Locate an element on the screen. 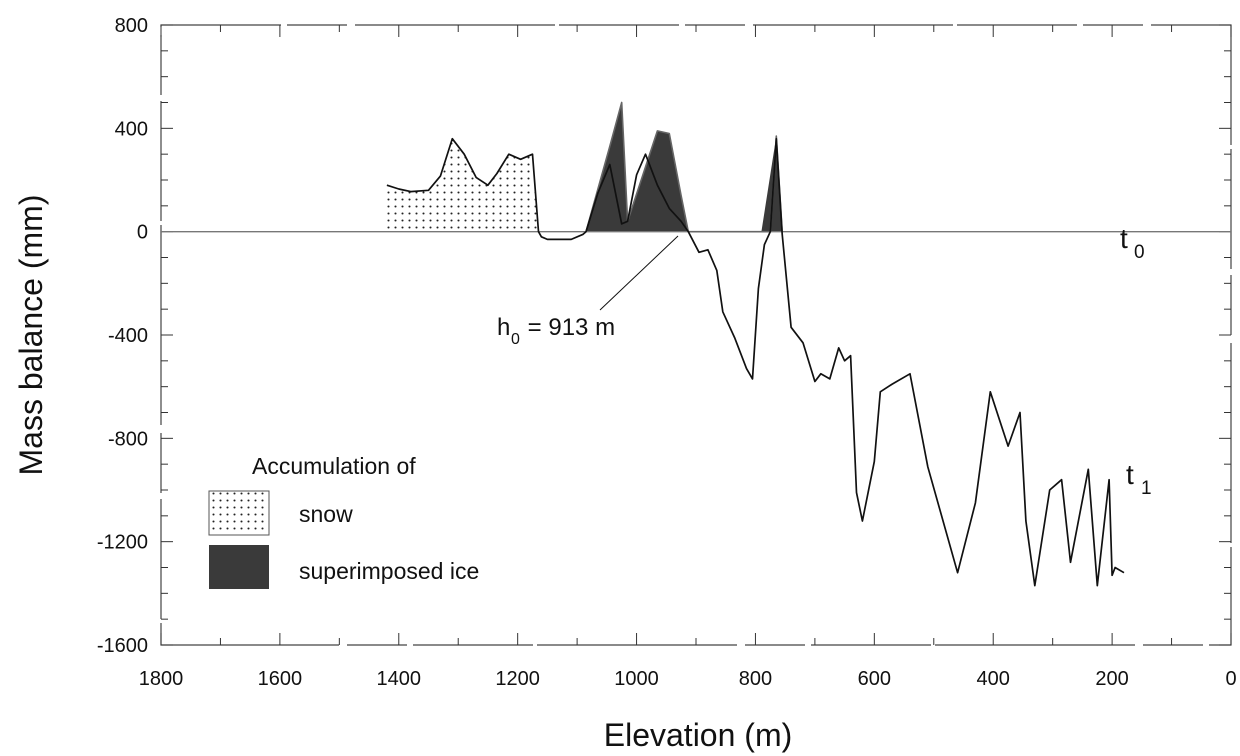 The height and width of the screenshot is (756, 1240). t0-label-sub: 0 is located at coordinates (1139, 252).